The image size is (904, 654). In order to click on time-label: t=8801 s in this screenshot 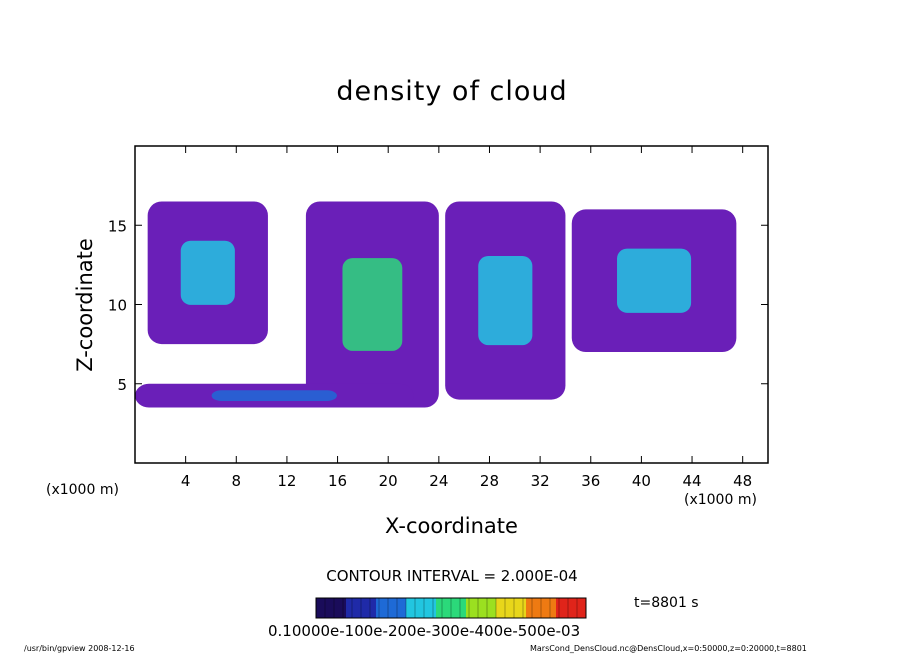, I will do `click(666, 603)`.